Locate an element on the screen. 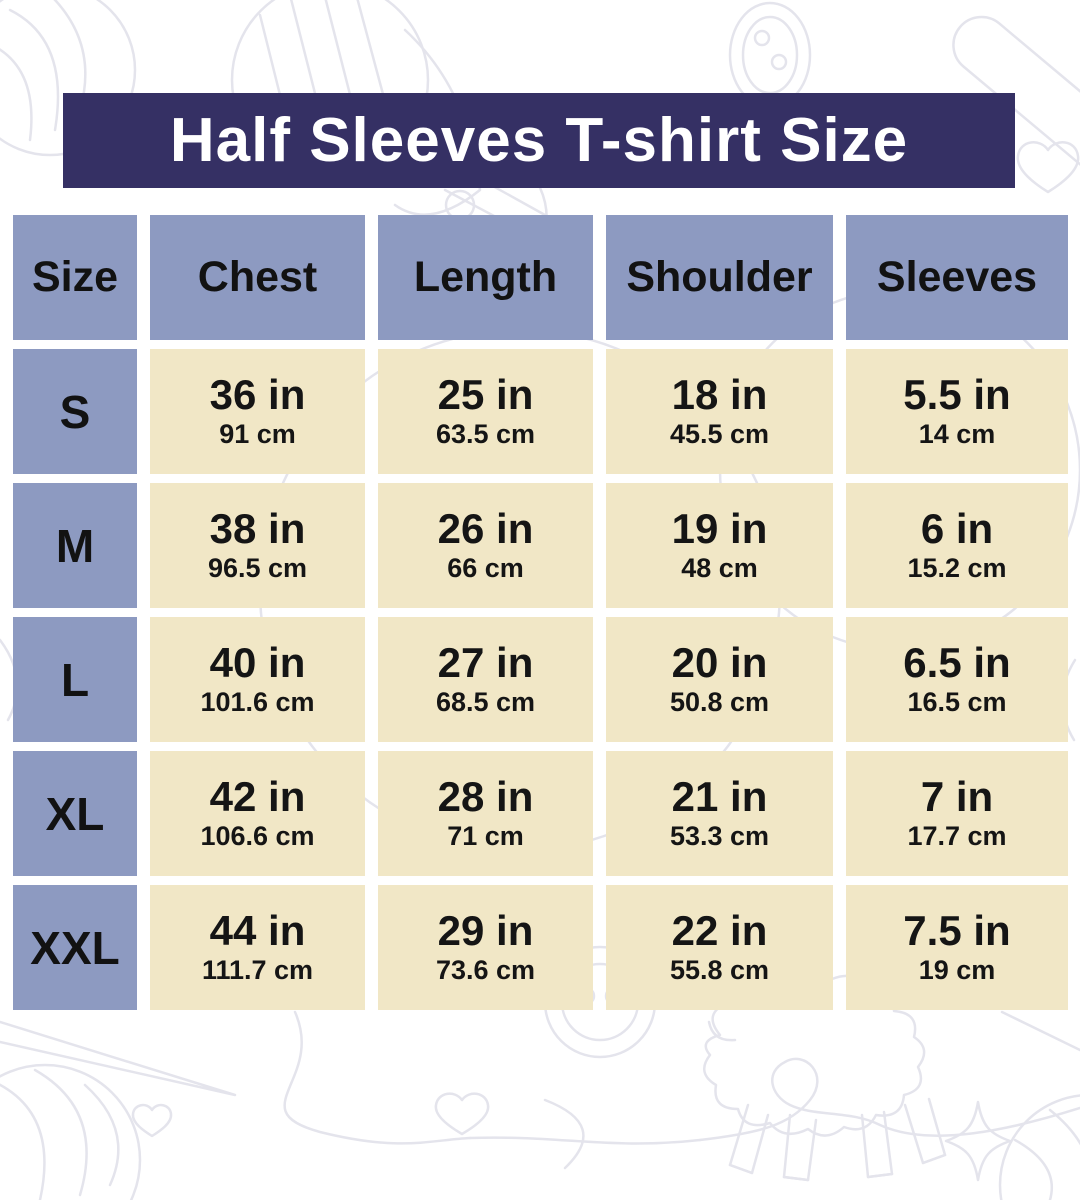 The height and width of the screenshot is (1200, 1080). value-cm: 53.3 cm is located at coordinates (719, 836).